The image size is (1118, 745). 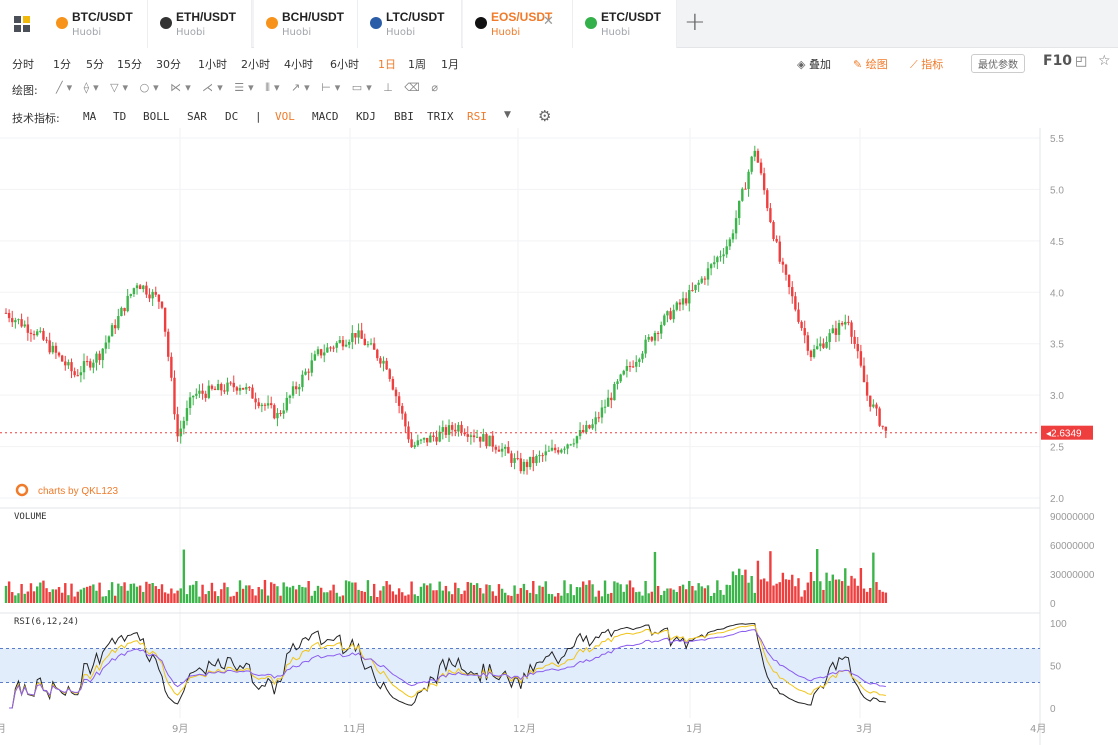 What do you see at coordinates (344, 64) in the screenshot?
I see `interval-button: 6小时` at bounding box center [344, 64].